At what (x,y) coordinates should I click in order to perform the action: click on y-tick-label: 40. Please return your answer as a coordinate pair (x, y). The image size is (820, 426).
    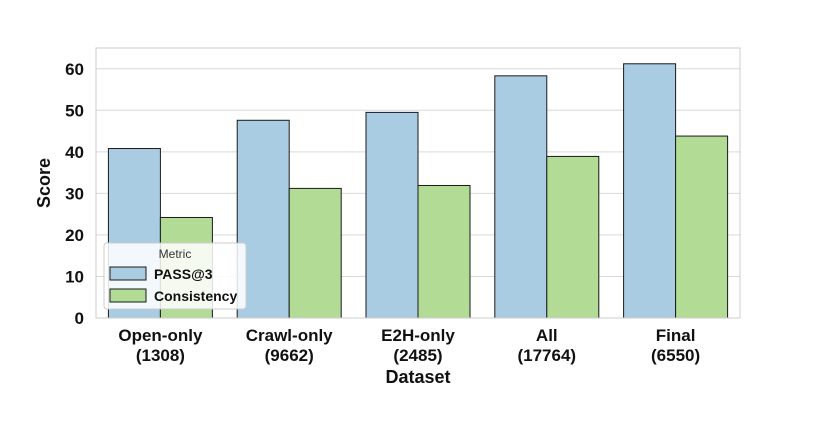
    Looking at the image, I should click on (74, 152).